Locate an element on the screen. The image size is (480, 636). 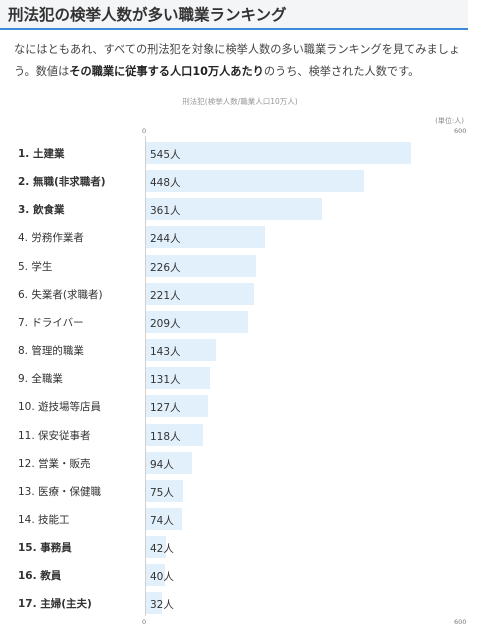
chart-row: 2. 無職(非求職者) 448人 is located at coordinates (240, 181).